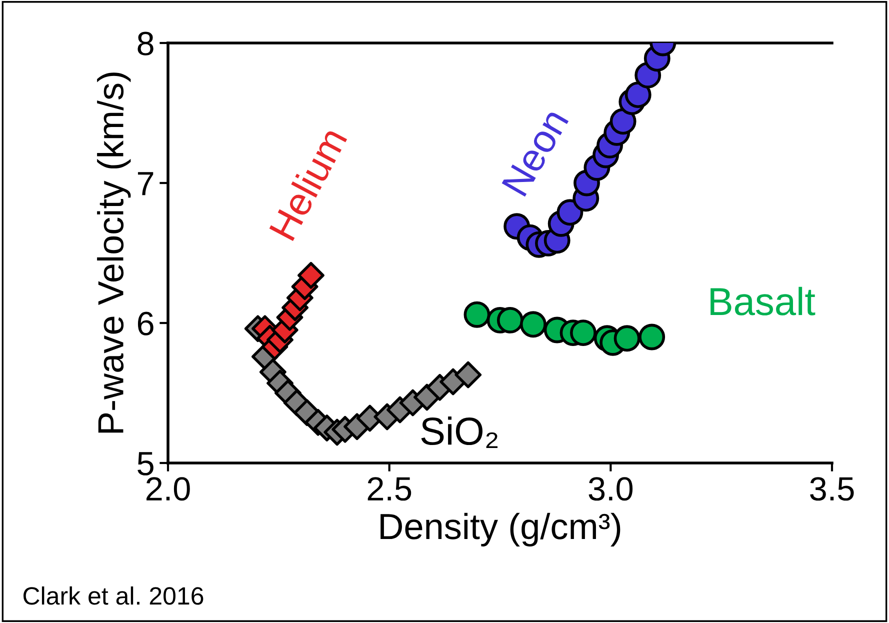 The height and width of the screenshot is (623, 889). I want to click on x-tick-label: 3.0, so click(610, 489).